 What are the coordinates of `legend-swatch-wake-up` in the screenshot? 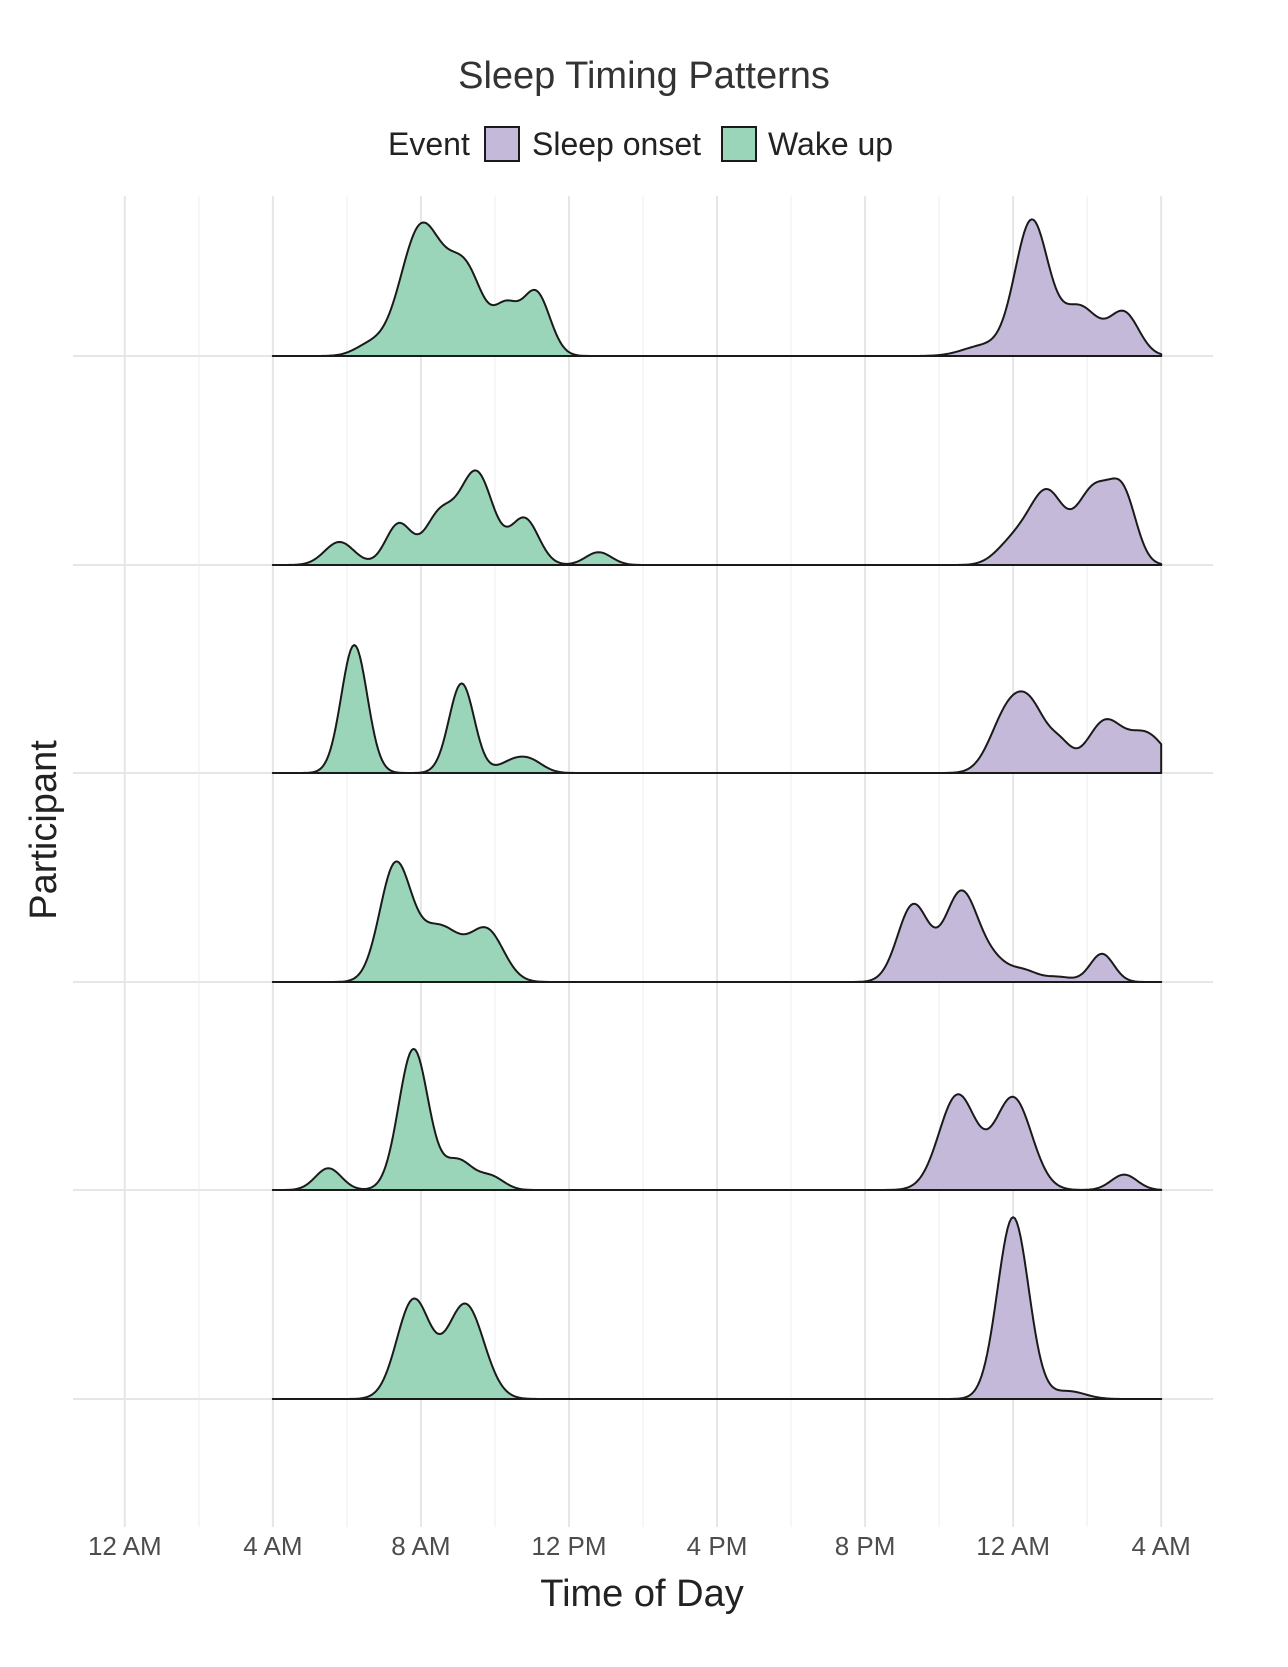 It's located at (739, 144).